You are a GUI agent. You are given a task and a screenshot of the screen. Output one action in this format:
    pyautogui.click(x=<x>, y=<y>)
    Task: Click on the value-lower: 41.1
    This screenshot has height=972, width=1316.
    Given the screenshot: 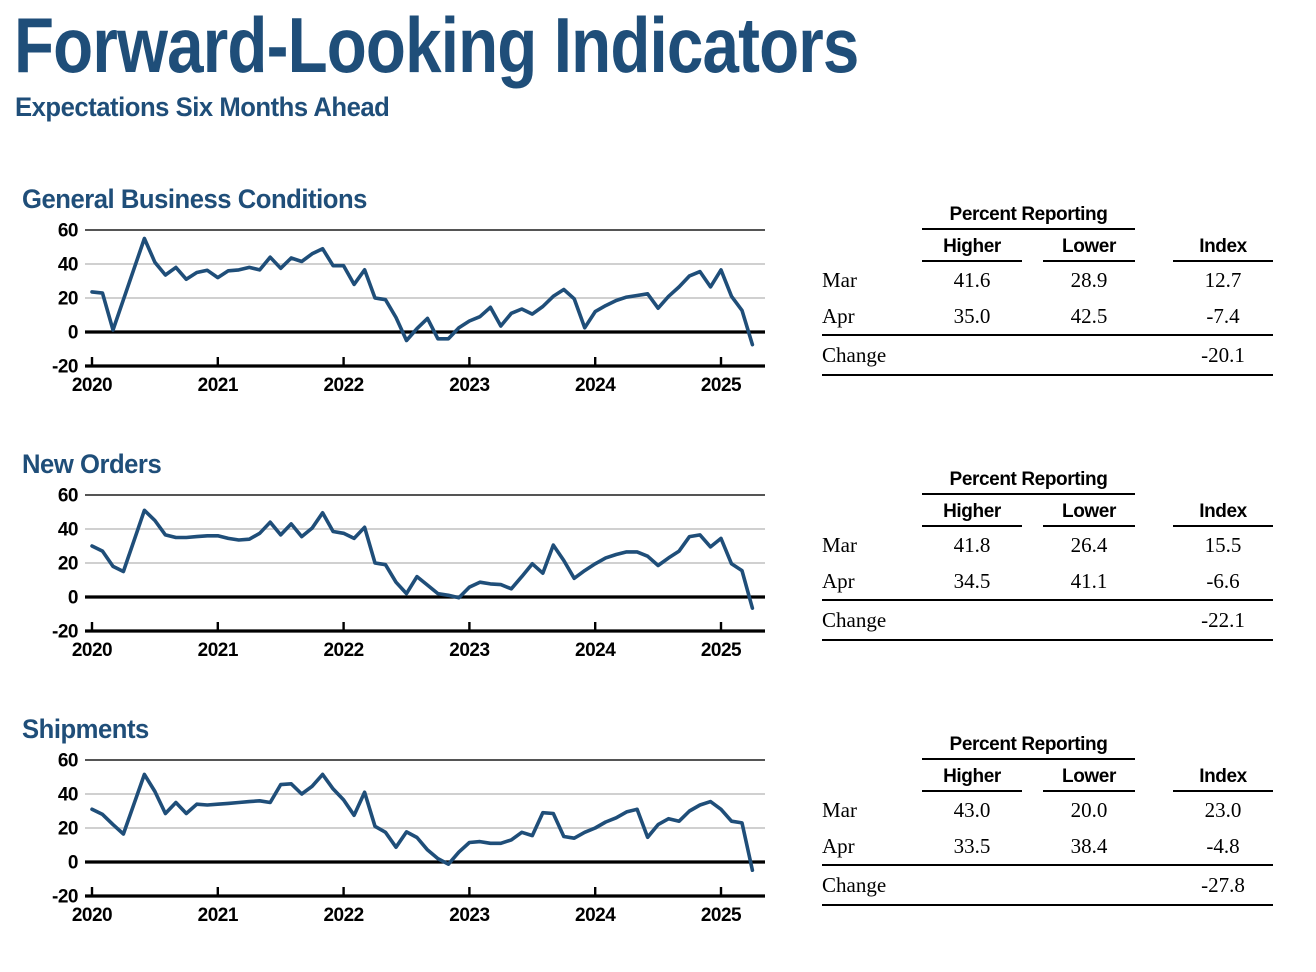 What is the action you would take?
    pyautogui.click(x=1089, y=580)
    